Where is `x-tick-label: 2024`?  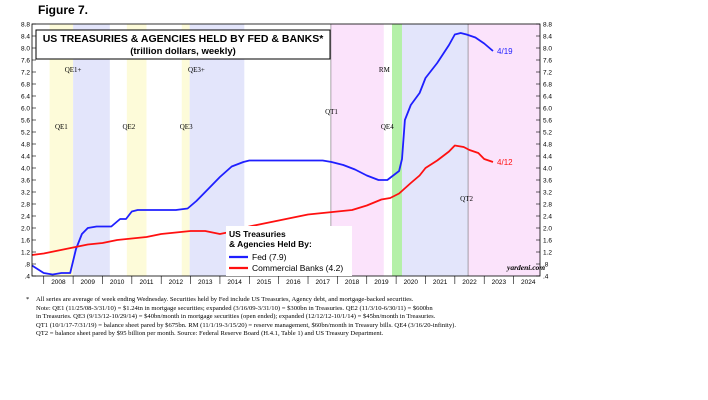
x-tick-label: 2024 is located at coordinates (528, 282).